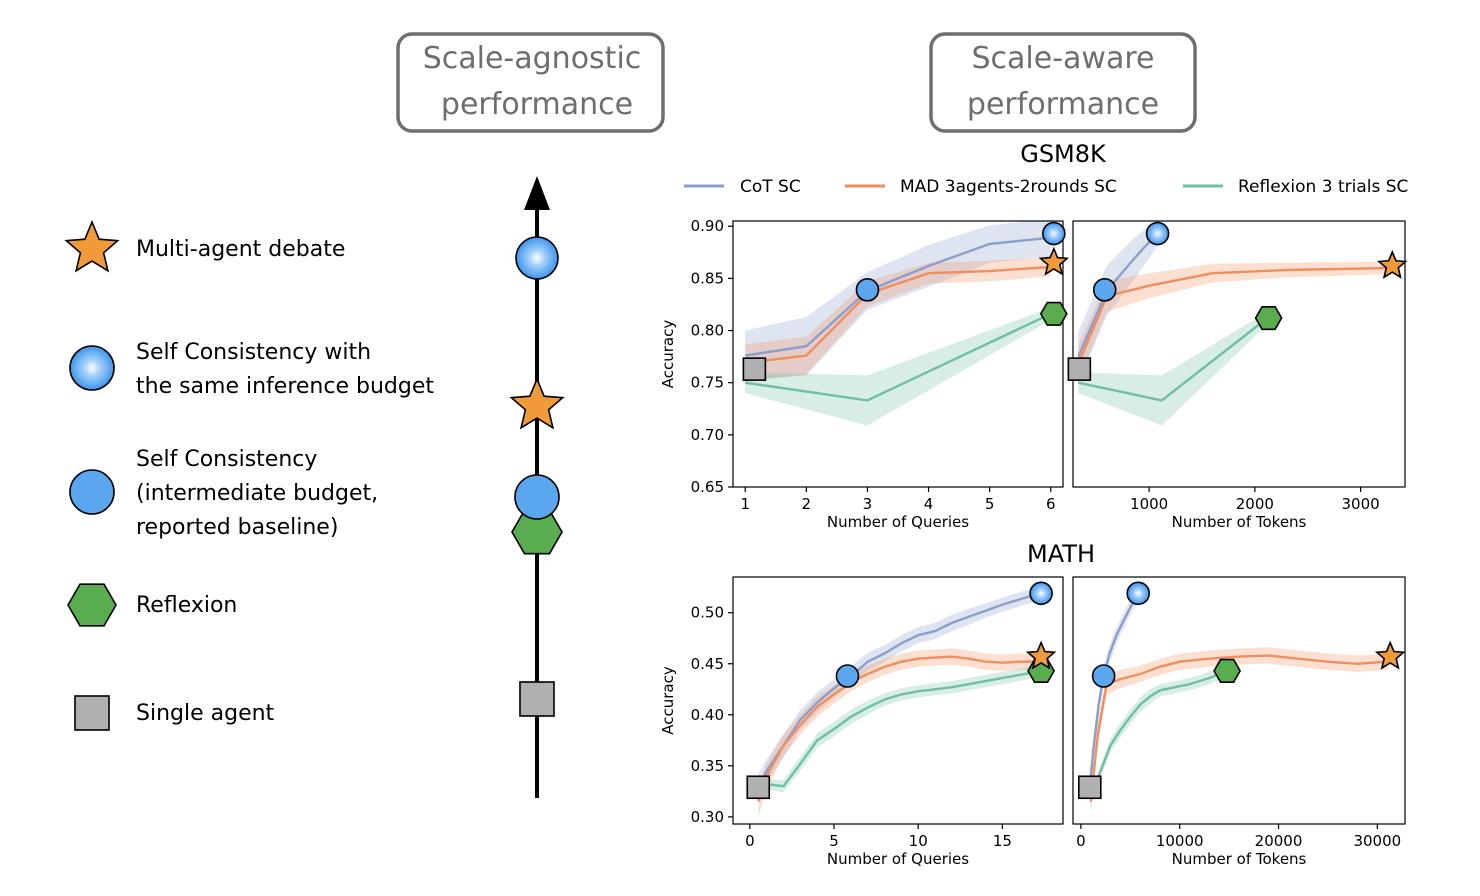  What do you see at coordinates (237, 527) in the screenshot?
I see `legend-label-sc-intermediate-line3: reported baseline)` at bounding box center [237, 527].